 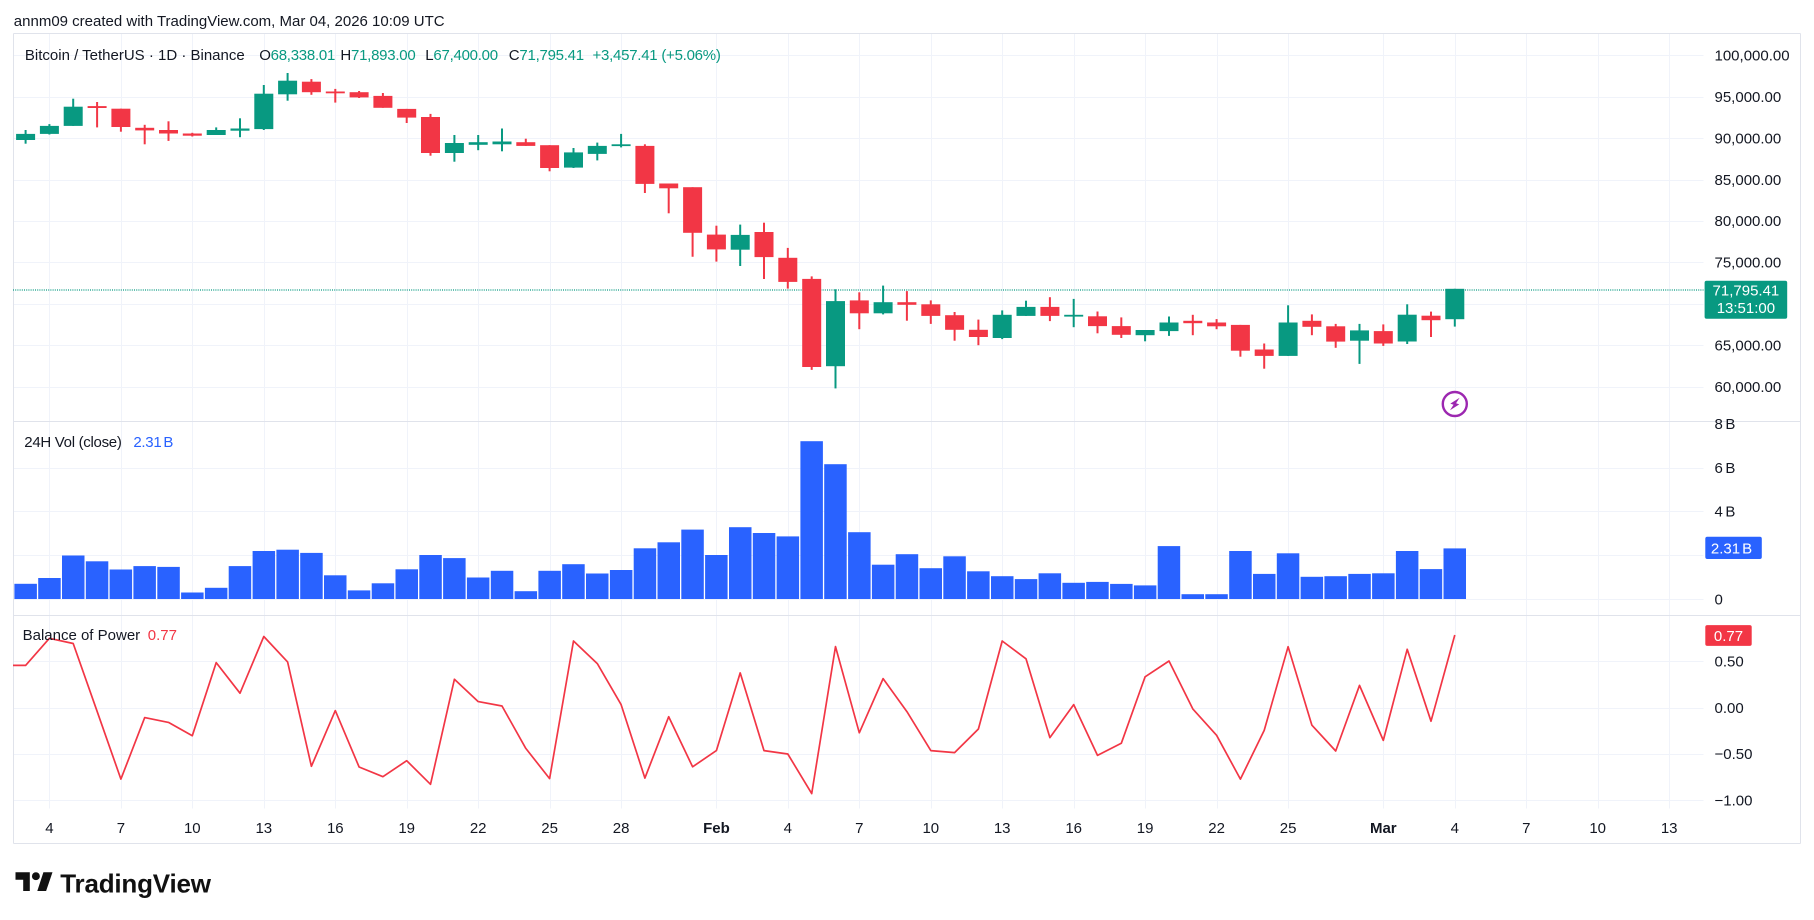 What do you see at coordinates (1729, 662) in the screenshot?
I see `svg-text: 0.50` at bounding box center [1729, 662].